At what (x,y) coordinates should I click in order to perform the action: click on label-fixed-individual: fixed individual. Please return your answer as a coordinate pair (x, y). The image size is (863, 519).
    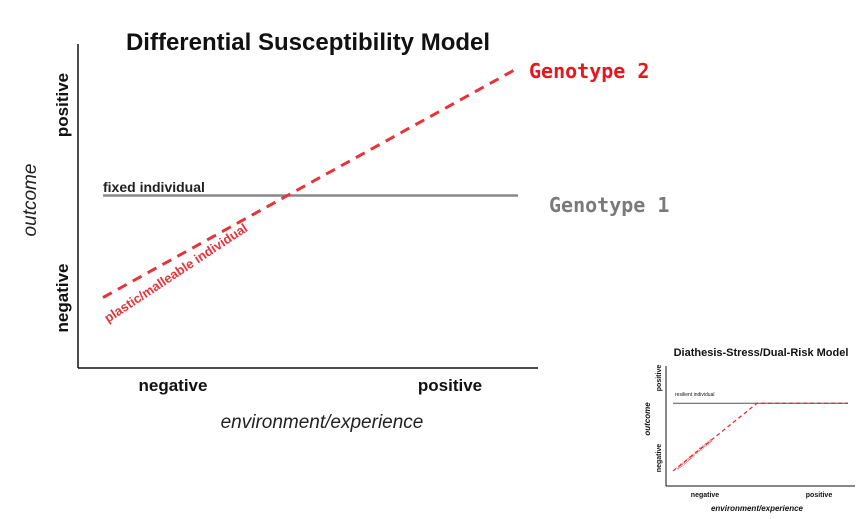
    Looking at the image, I should click on (154, 187).